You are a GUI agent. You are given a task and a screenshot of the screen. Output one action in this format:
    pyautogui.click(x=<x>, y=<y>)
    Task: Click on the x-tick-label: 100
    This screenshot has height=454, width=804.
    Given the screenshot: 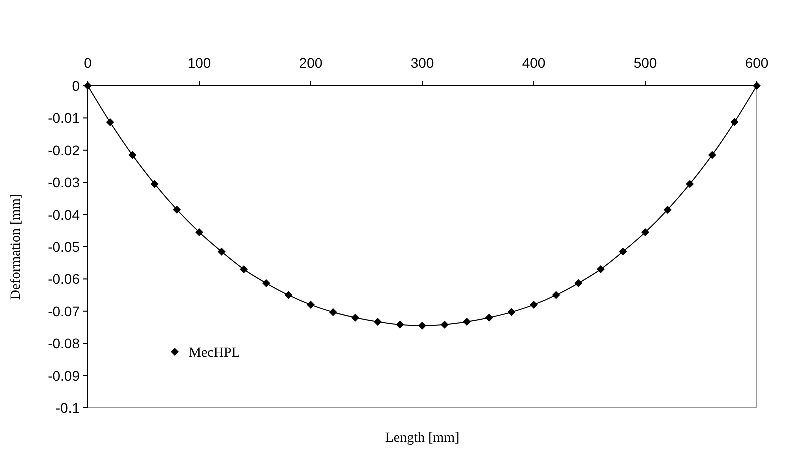 What is the action you would take?
    pyautogui.click(x=200, y=63)
    